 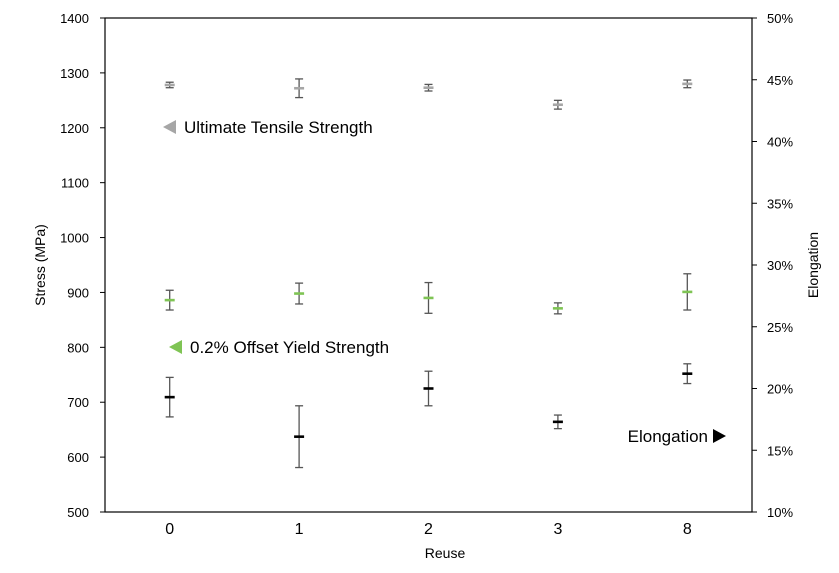 What do you see at coordinates (169, 529) in the screenshot?
I see `x-category-label: 0` at bounding box center [169, 529].